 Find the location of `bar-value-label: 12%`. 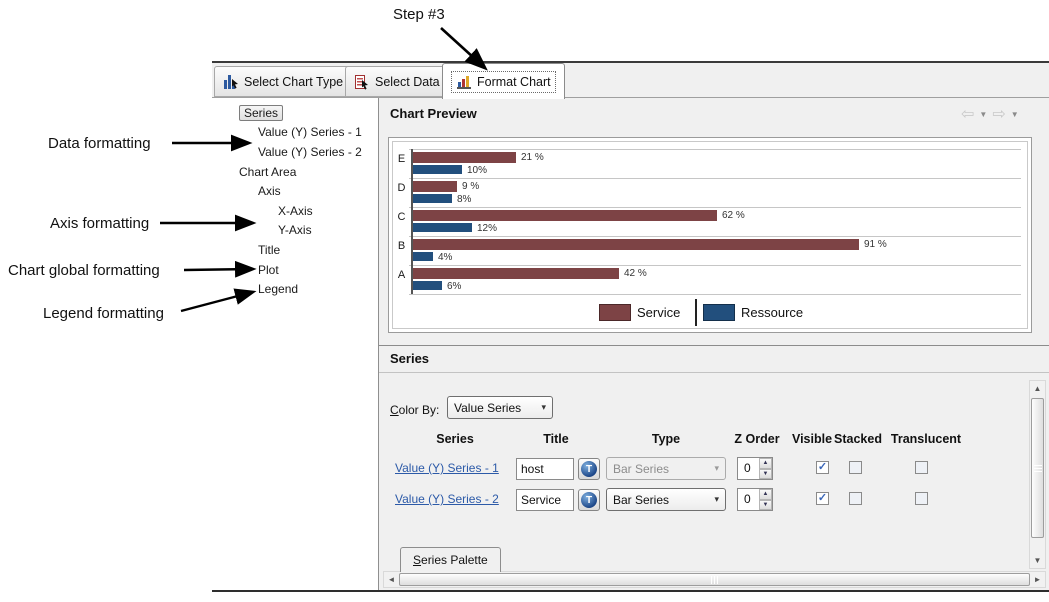

bar-value-label: 12% is located at coordinates (487, 228).